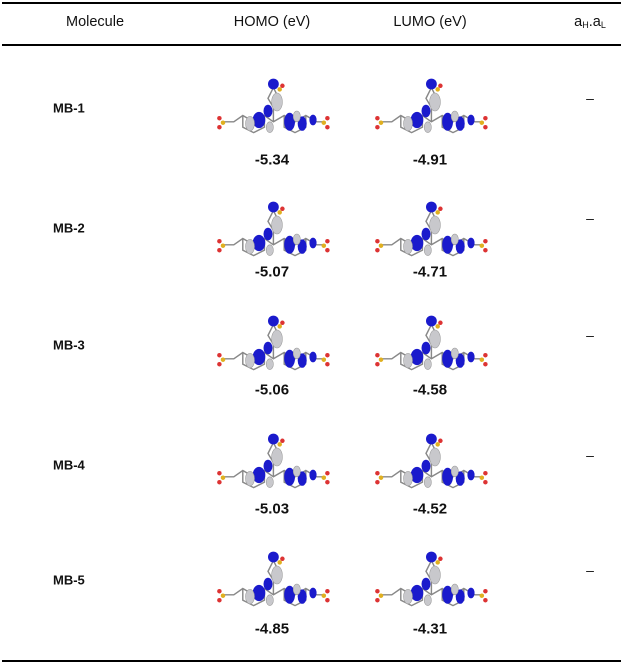 Image resolution: width=623 pixels, height=664 pixels. What do you see at coordinates (69, 228) in the screenshot?
I see `molecule-label: MB-2` at bounding box center [69, 228].